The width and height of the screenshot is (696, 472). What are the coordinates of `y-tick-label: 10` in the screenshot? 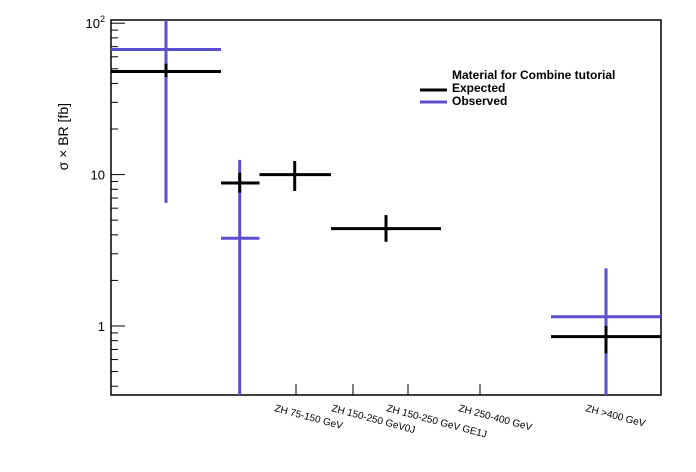 It's located at (98, 175).